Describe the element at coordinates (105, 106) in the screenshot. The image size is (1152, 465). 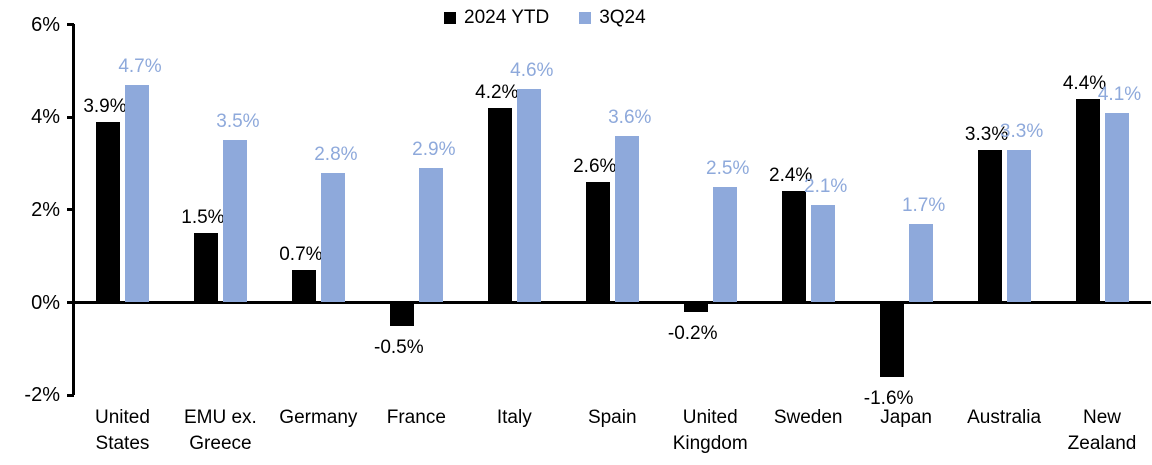
I see `bar-value-label: 3.9%` at that location.